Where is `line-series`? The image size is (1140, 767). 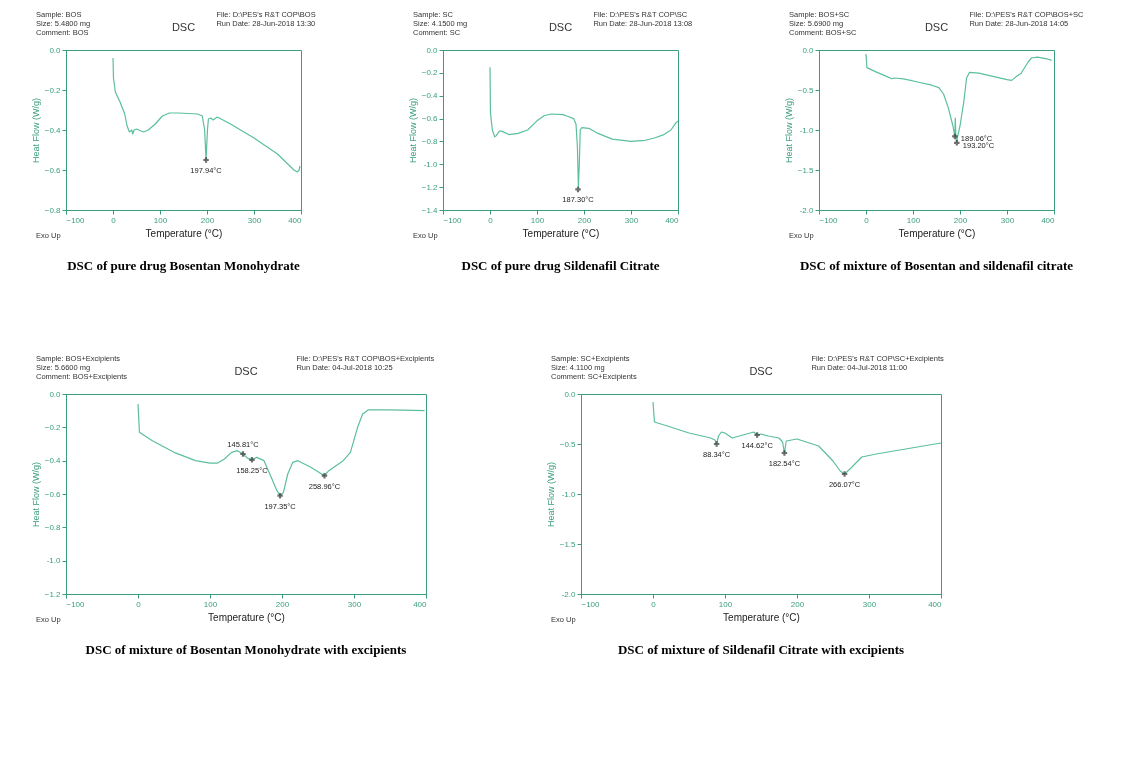 line-series is located at coordinates (206, 115).